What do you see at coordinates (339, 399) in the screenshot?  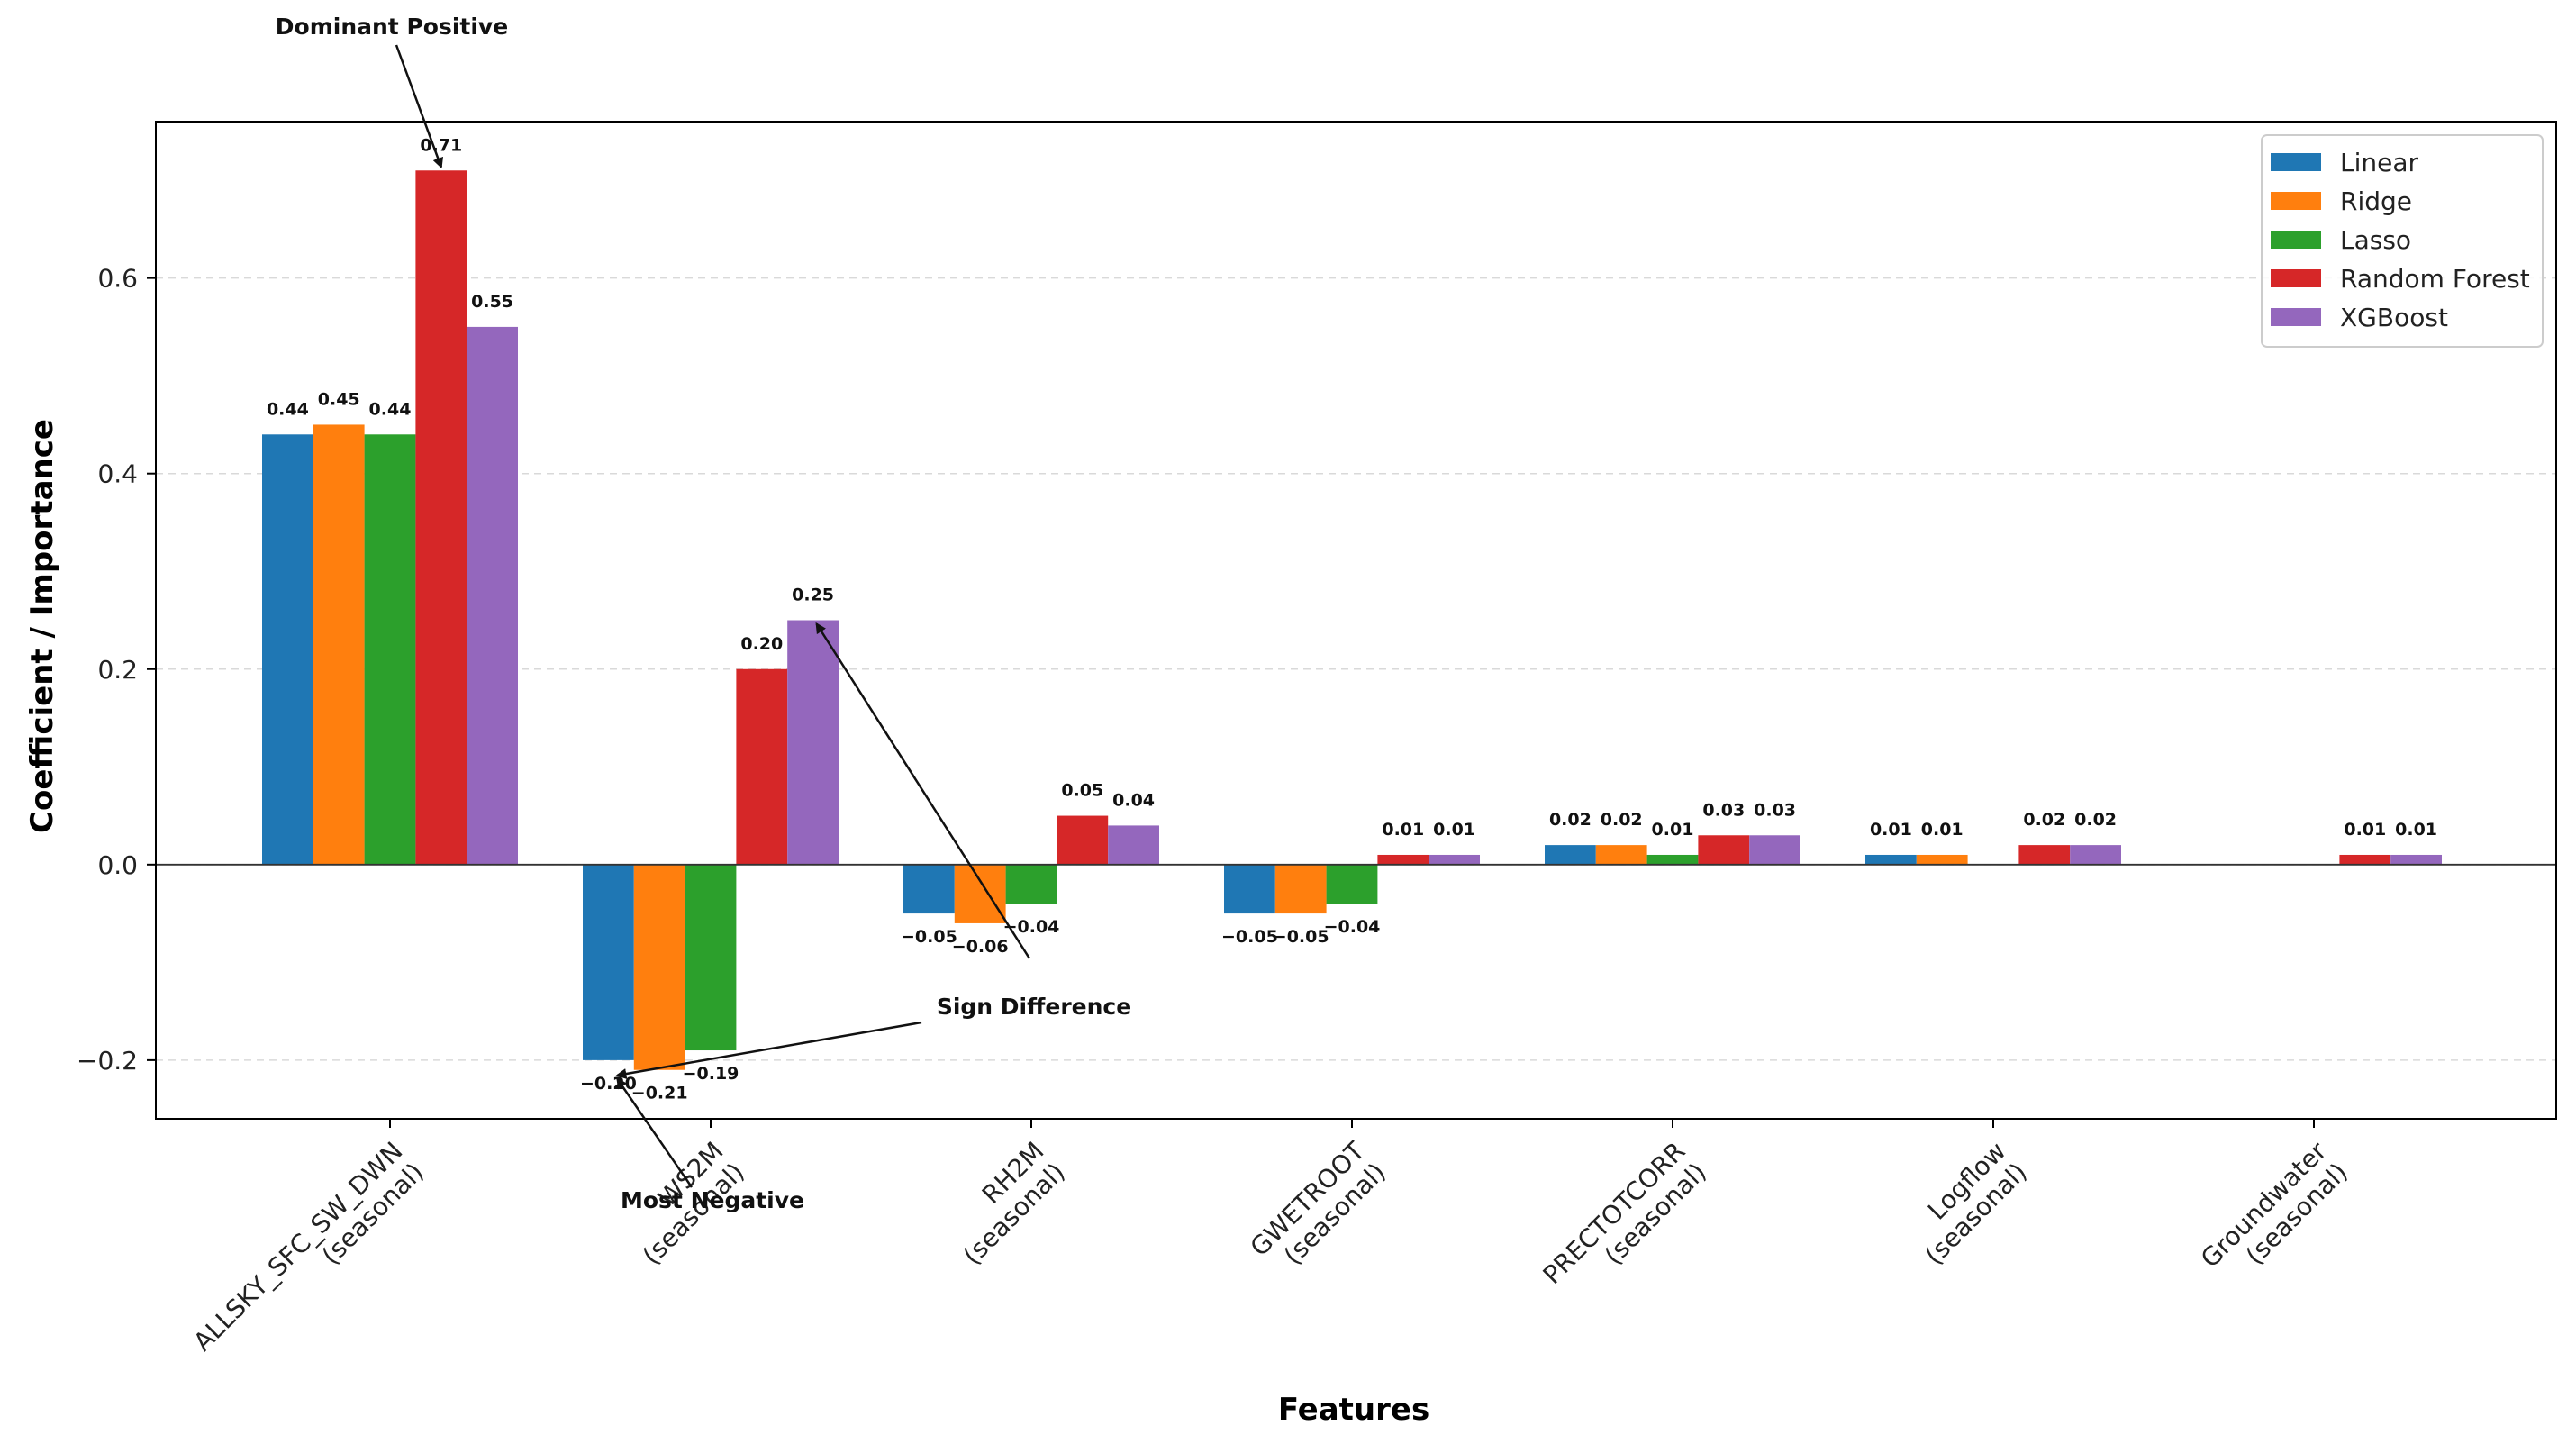 I see `data-label: 0.45` at bounding box center [339, 399].